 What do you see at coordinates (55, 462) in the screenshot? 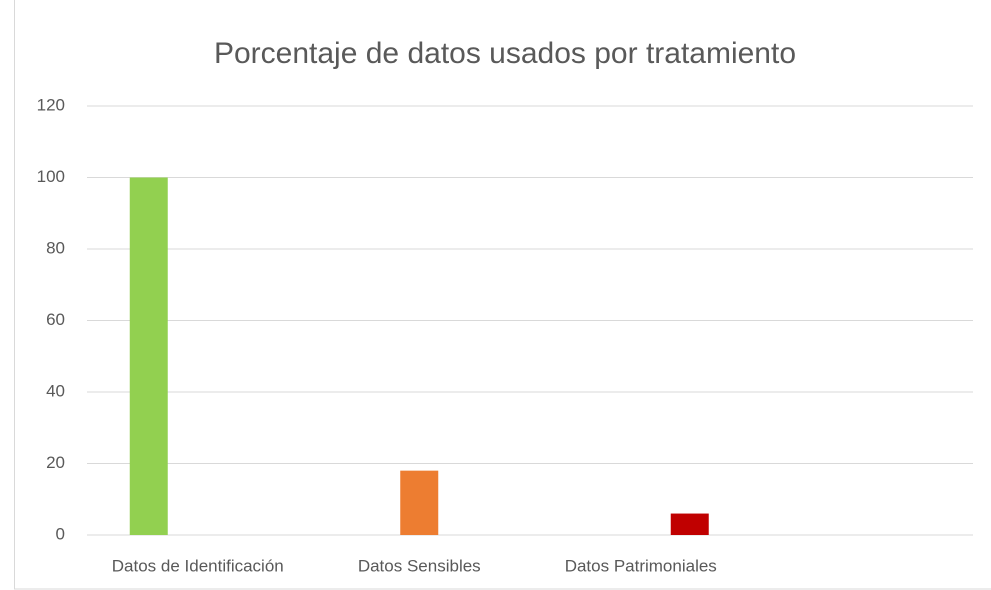
I see `y-tick-label: 20` at bounding box center [55, 462].